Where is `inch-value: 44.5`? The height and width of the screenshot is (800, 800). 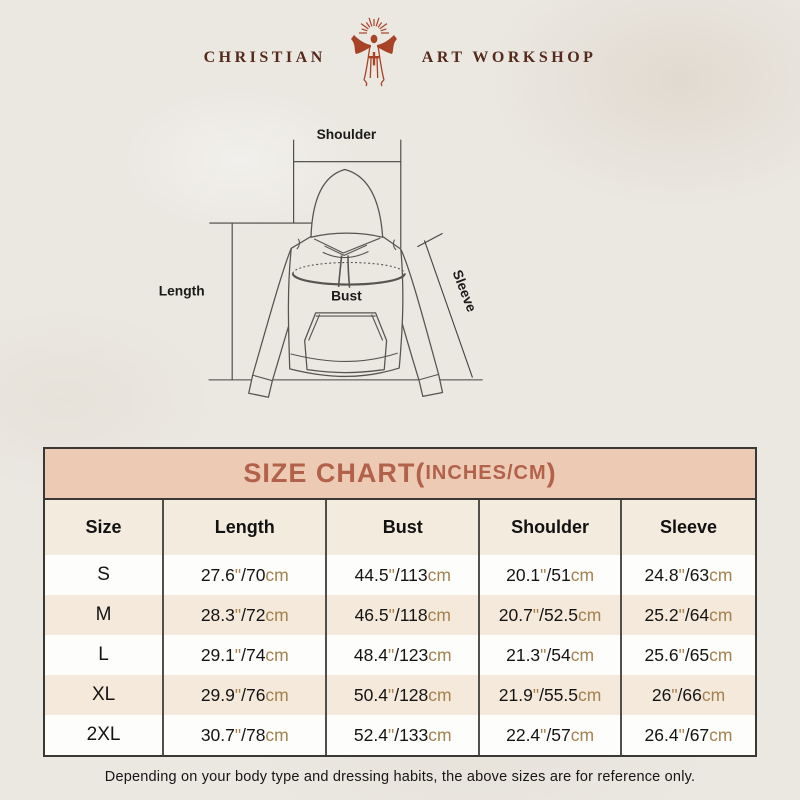
inch-value: 44.5 is located at coordinates (371, 574).